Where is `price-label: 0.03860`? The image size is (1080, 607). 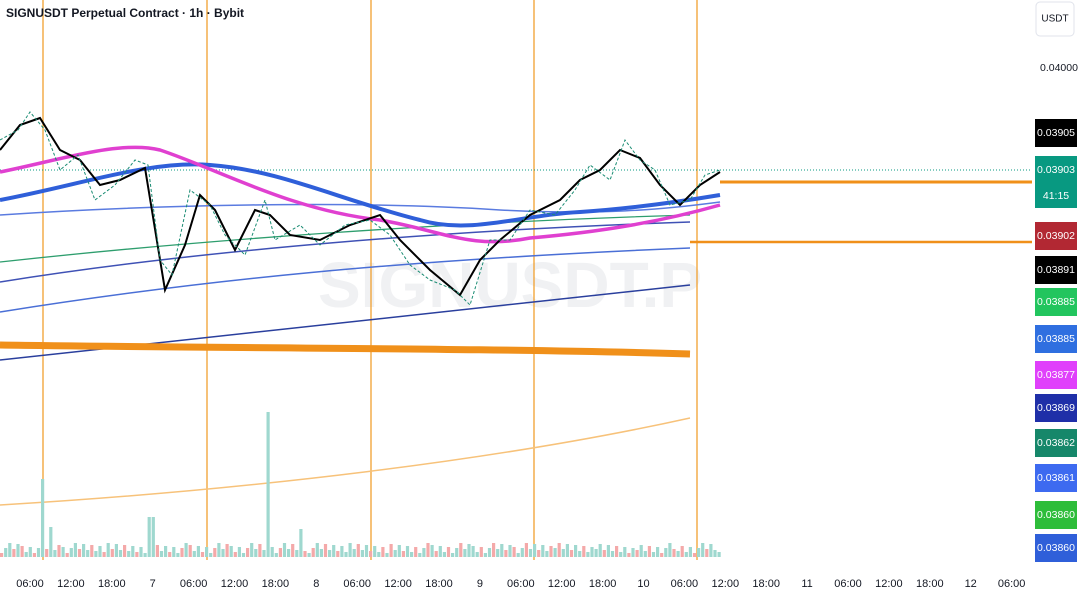
price-label: 0.03860 is located at coordinates (1056, 515).